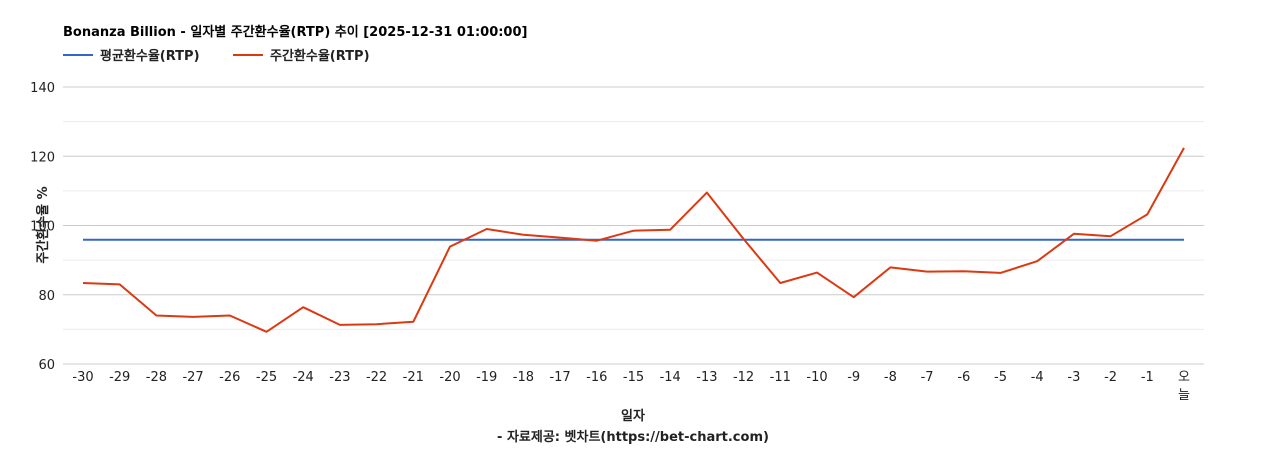  I want to click on x-axis-title: 일자, so click(633, 416).